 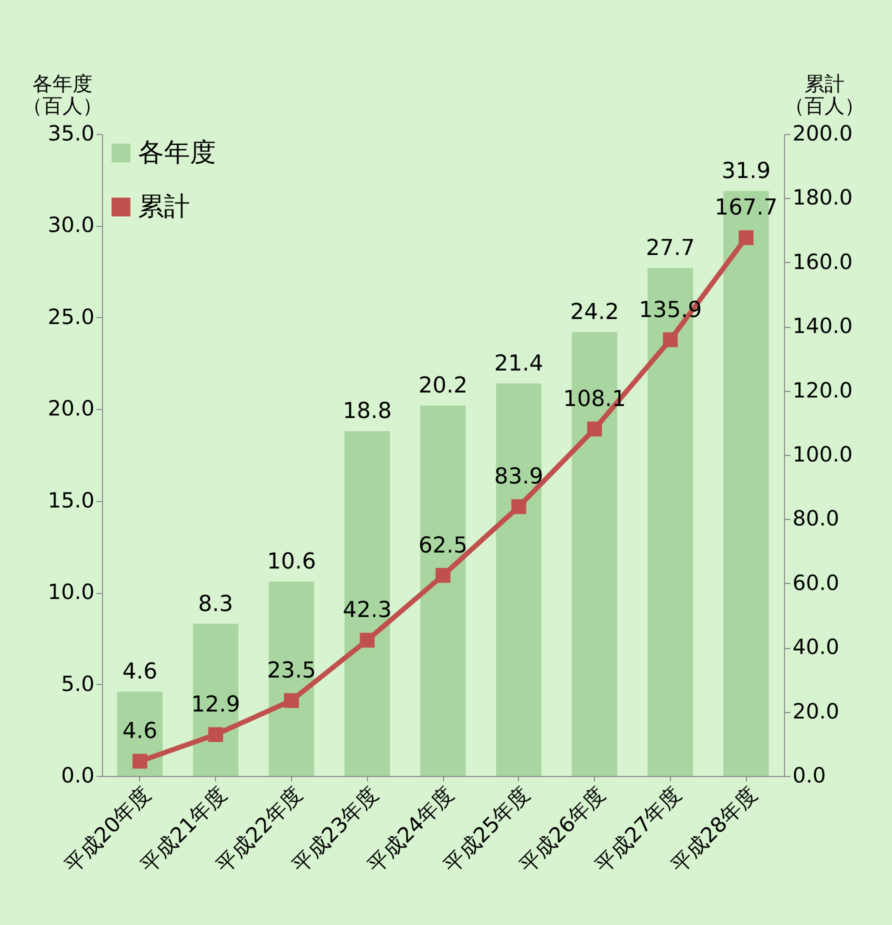 What do you see at coordinates (822, 390) in the screenshot?
I see `y2-tick-label: 120.0` at bounding box center [822, 390].